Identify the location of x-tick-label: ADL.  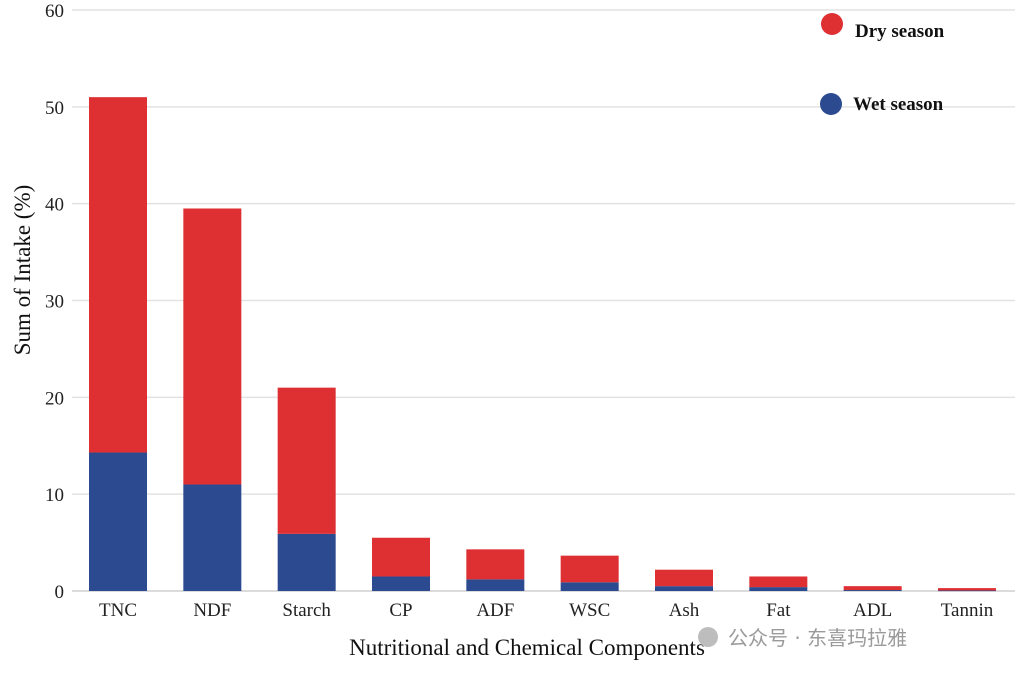
(872, 610).